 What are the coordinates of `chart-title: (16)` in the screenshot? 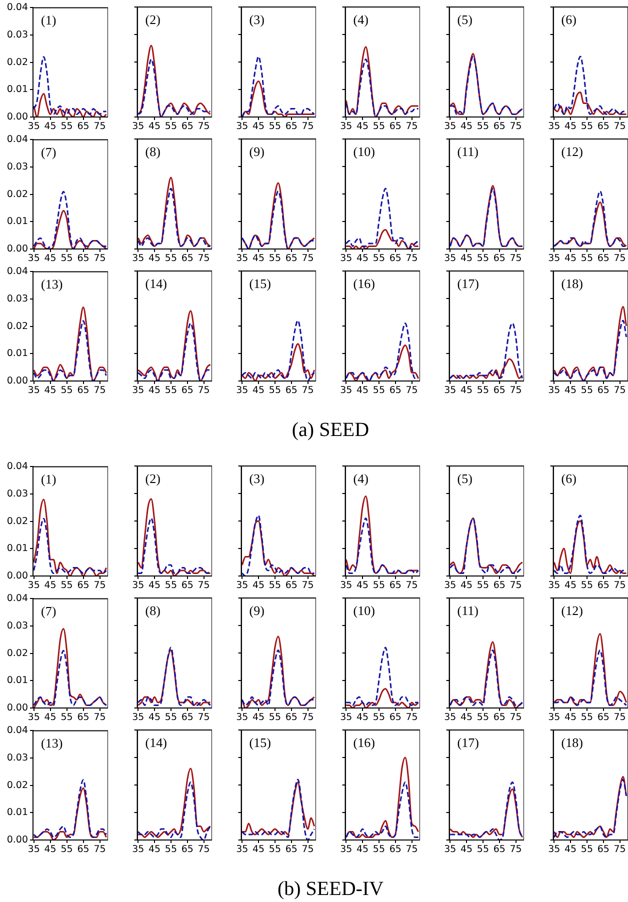 It's located at (364, 283).